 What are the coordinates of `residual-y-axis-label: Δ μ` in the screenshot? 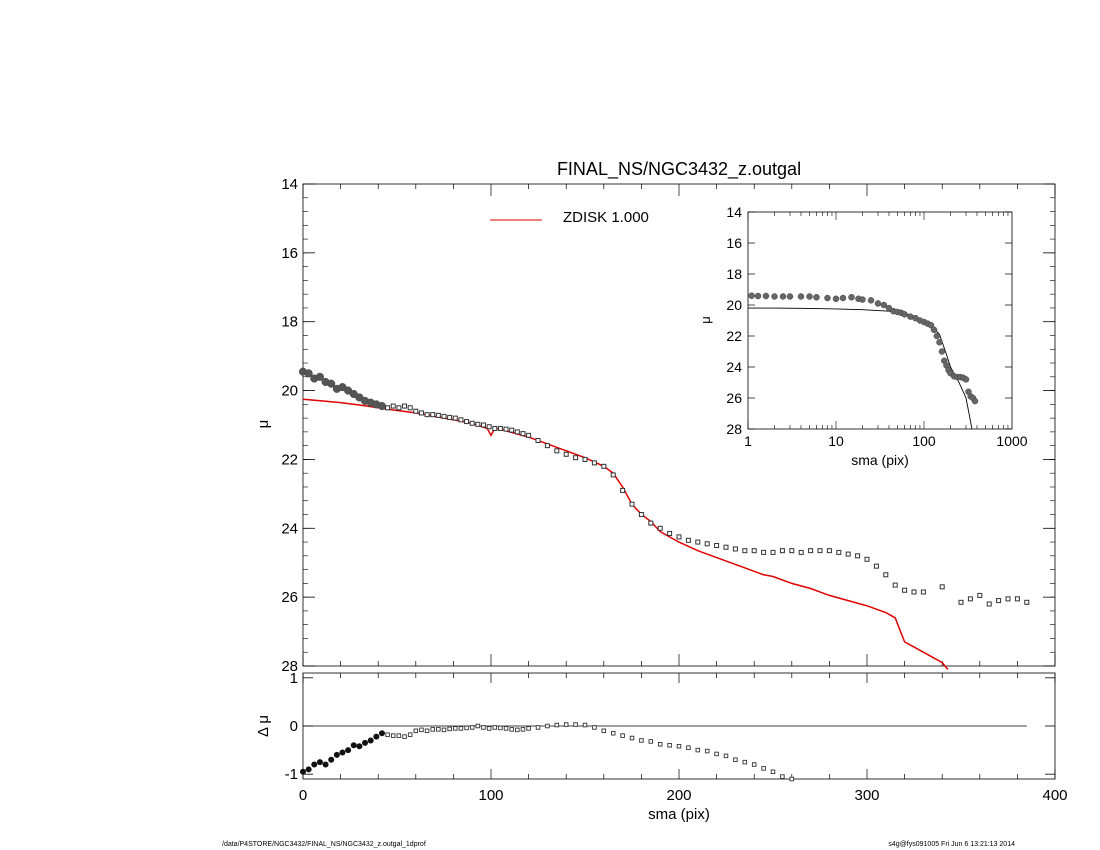 It's located at (263, 726).